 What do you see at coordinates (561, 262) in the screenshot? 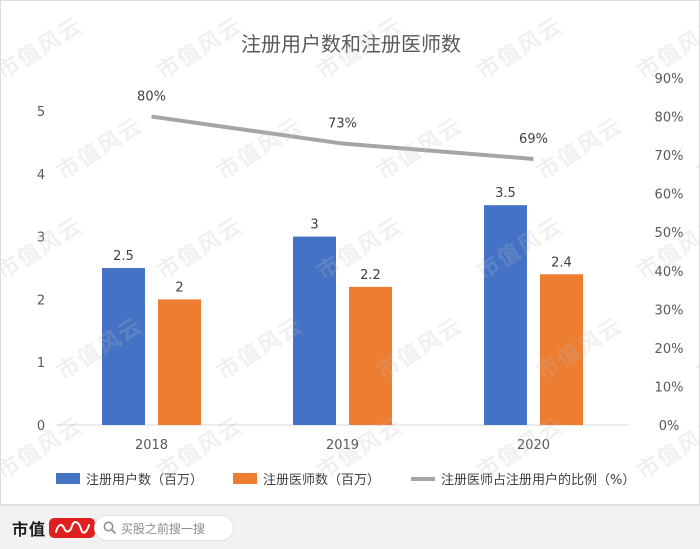
I see `bar-data-label: 2.4` at bounding box center [561, 262].